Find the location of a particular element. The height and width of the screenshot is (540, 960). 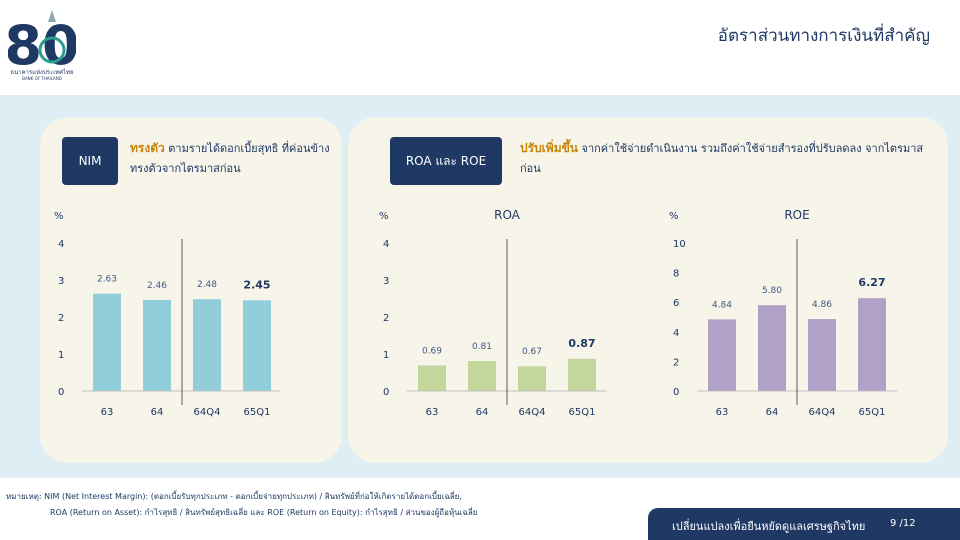

roa-roe-badge: ROA และ ROE is located at coordinates (446, 161).